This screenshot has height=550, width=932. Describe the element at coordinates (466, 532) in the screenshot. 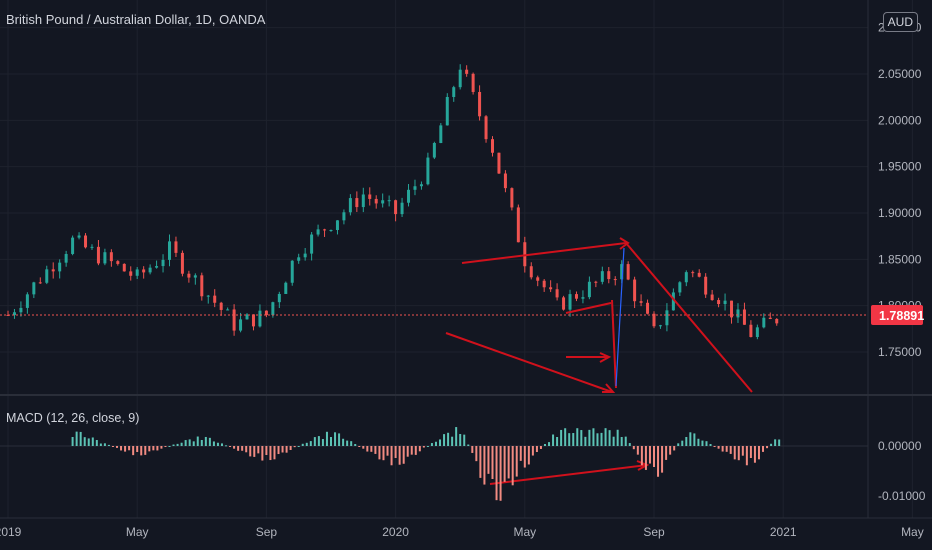

I see `time-axis: 2019MaySep2020MaySep2021MaySep` at that location.